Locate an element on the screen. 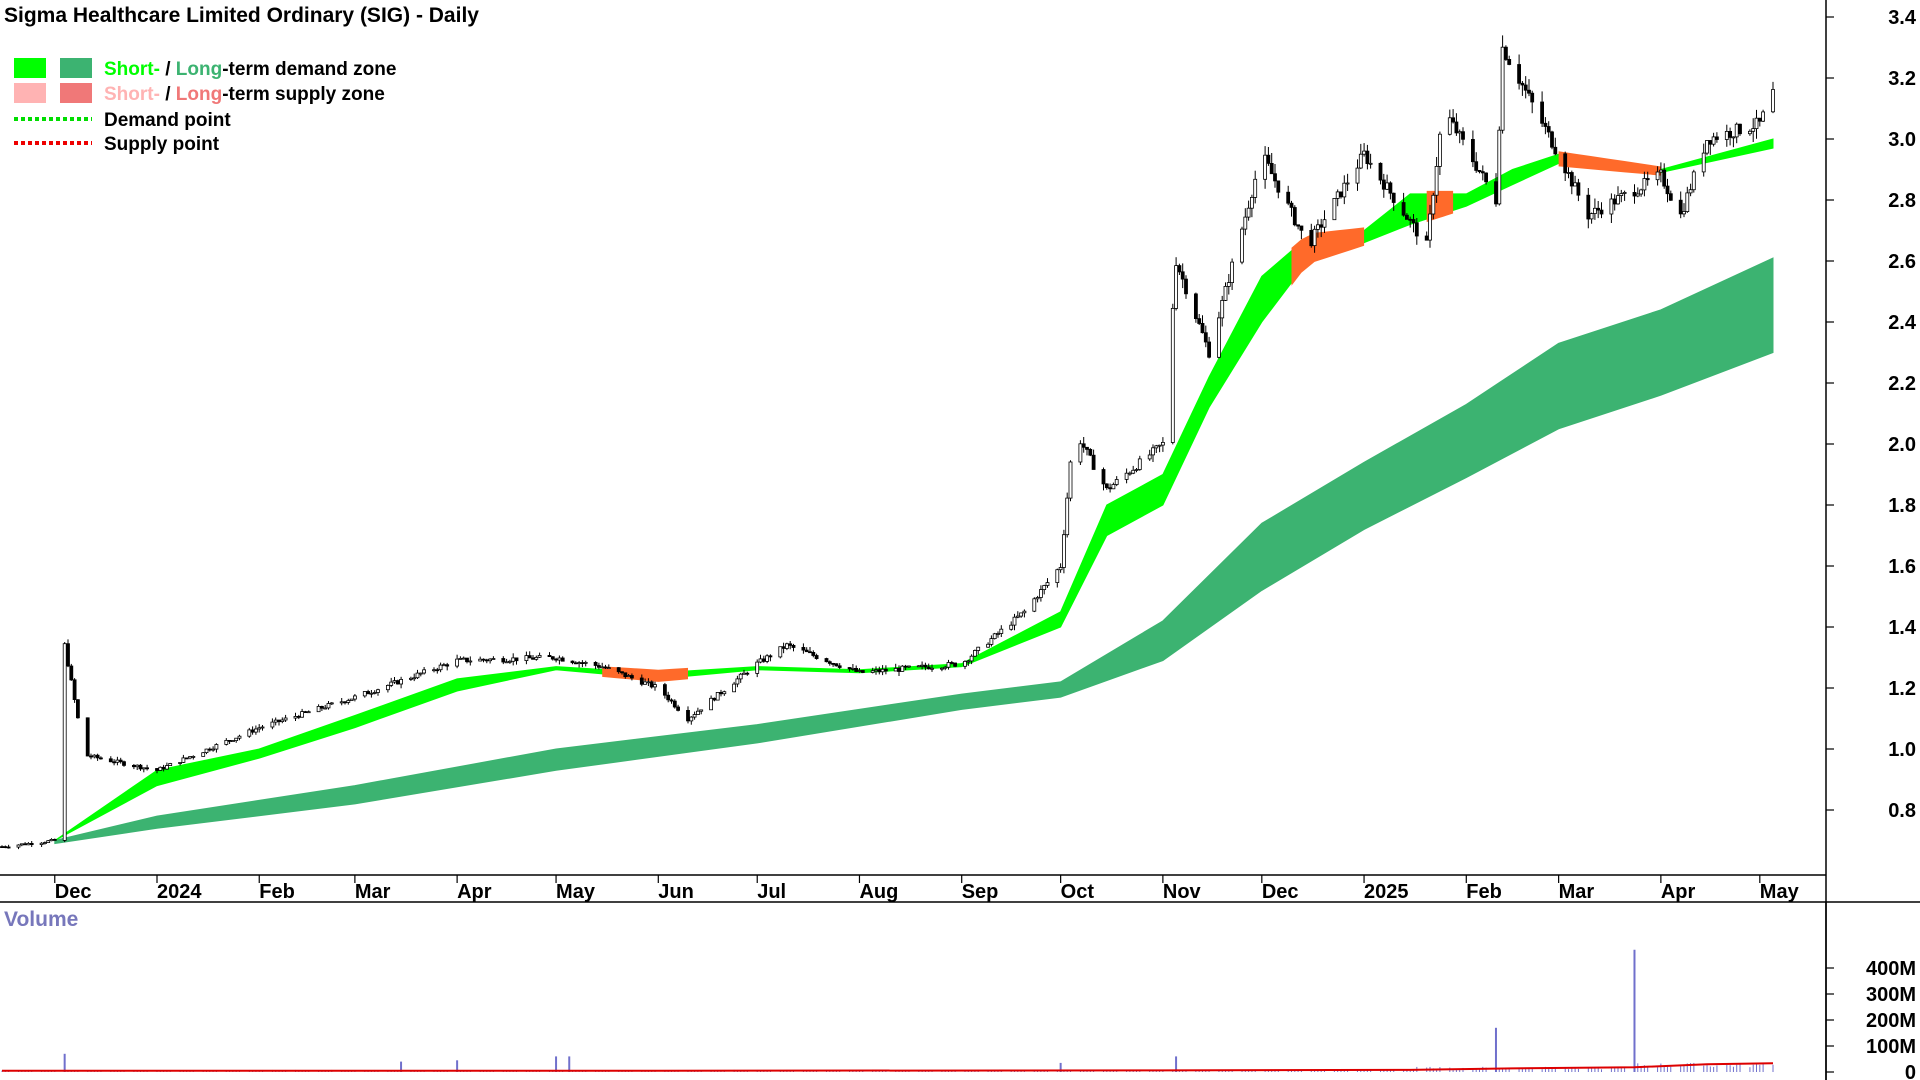 This screenshot has height=1080, width=1920. x-tick-label: Feb is located at coordinates (1484, 892).